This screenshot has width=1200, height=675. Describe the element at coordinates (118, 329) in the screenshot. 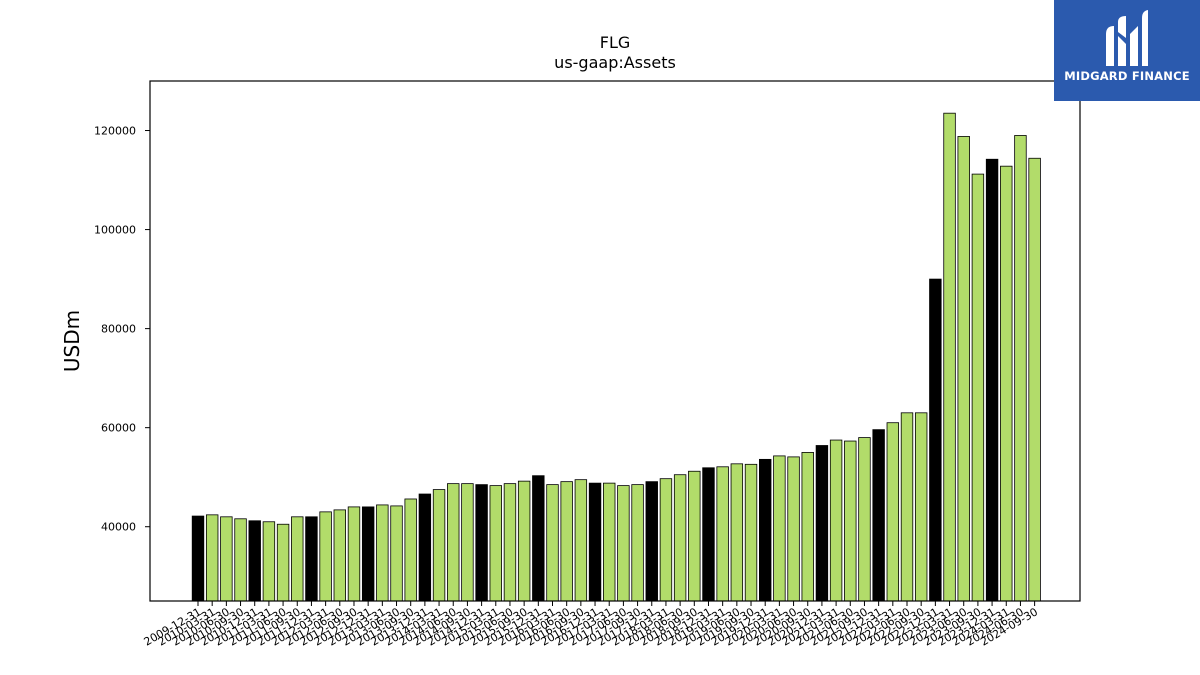

I see `y-tick-label: 80000` at that location.